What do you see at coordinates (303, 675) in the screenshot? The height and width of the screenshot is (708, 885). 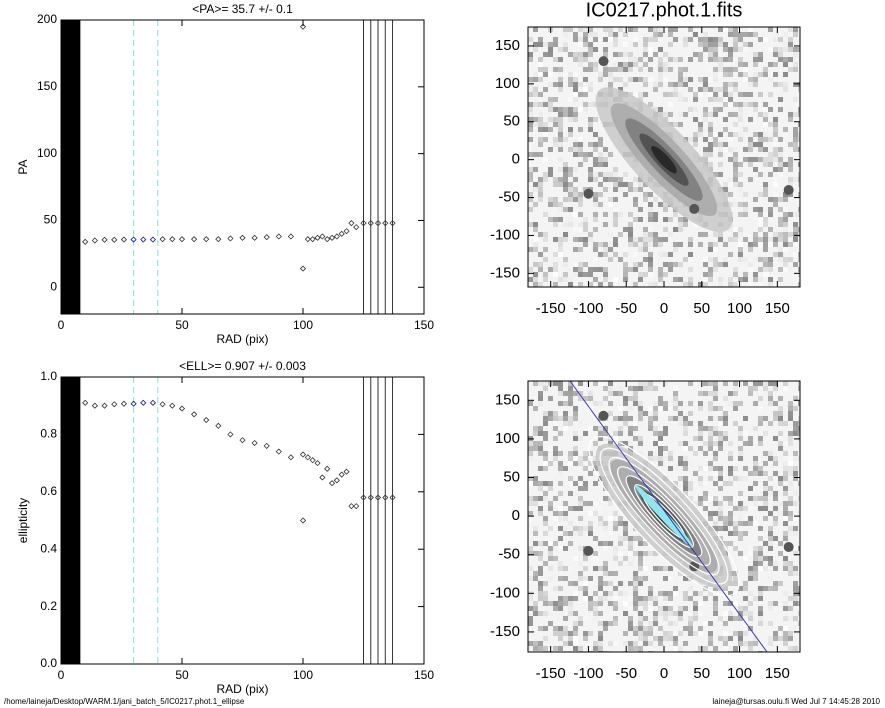 I see `x-tick-label: 100` at bounding box center [303, 675].